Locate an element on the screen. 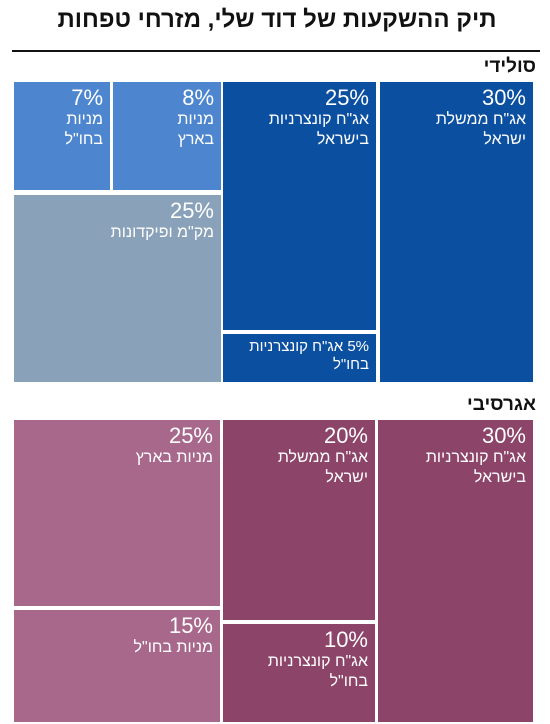 This screenshot has height=724, width=550. tile-gov-bonds-israel: 20% אג"ח ממשלת ישראל is located at coordinates (299, 520).